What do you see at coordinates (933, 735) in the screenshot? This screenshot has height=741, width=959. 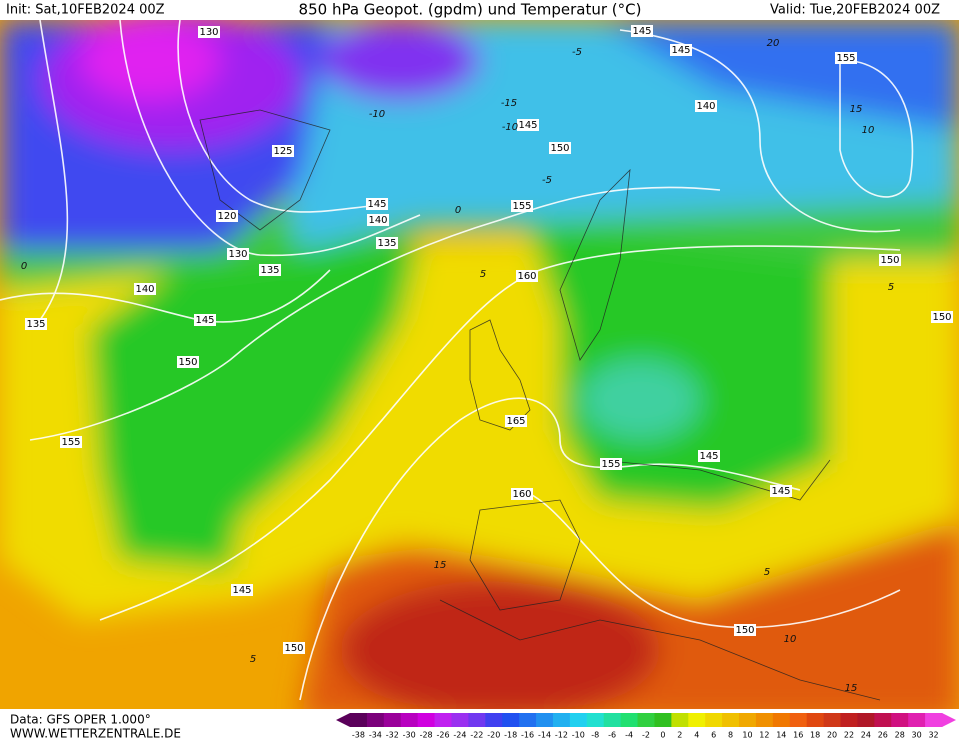 I see `colorbar-label: 32` at bounding box center [933, 735].